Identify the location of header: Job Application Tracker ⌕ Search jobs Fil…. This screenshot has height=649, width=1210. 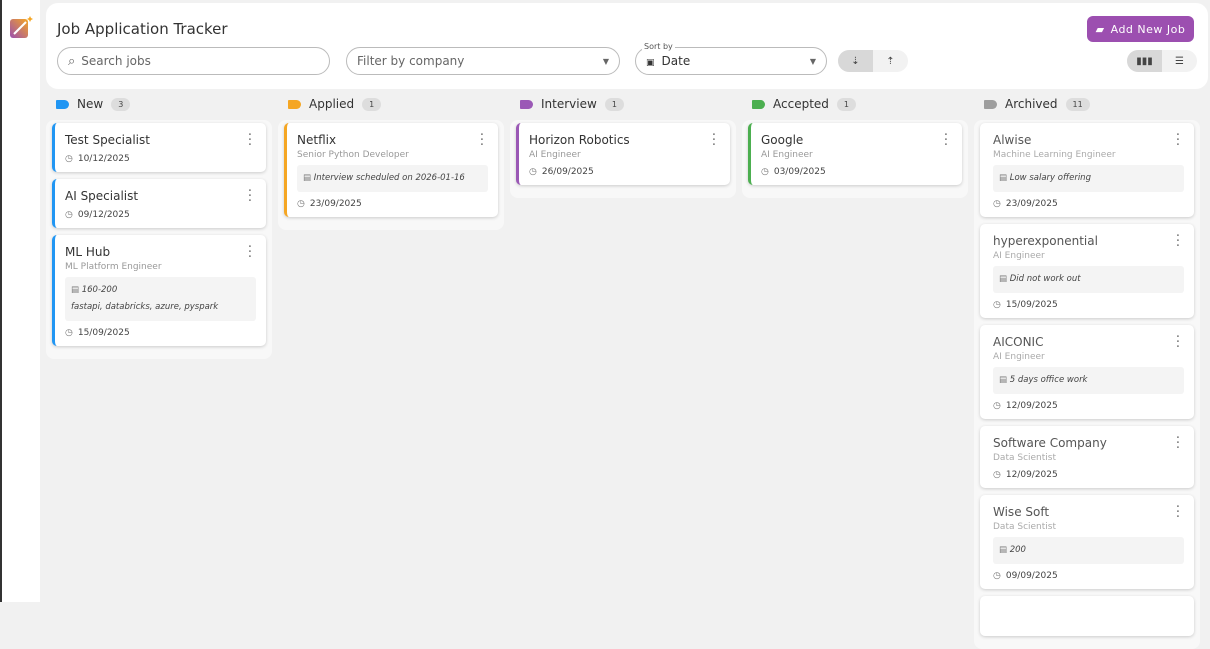
(627, 46).